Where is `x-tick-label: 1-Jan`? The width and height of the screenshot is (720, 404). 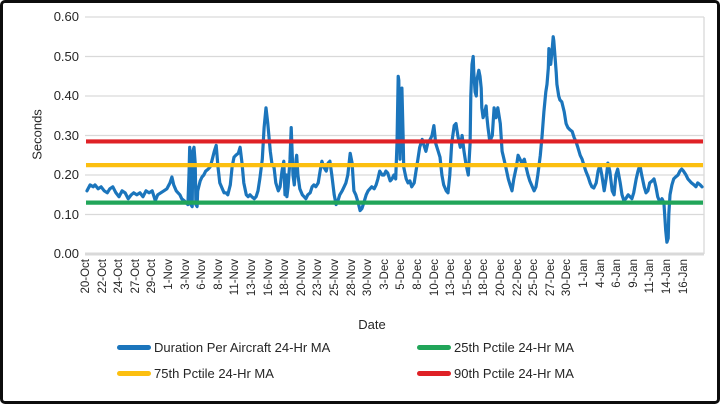
x-tick-label: 1-Jan is located at coordinates (584, 273).